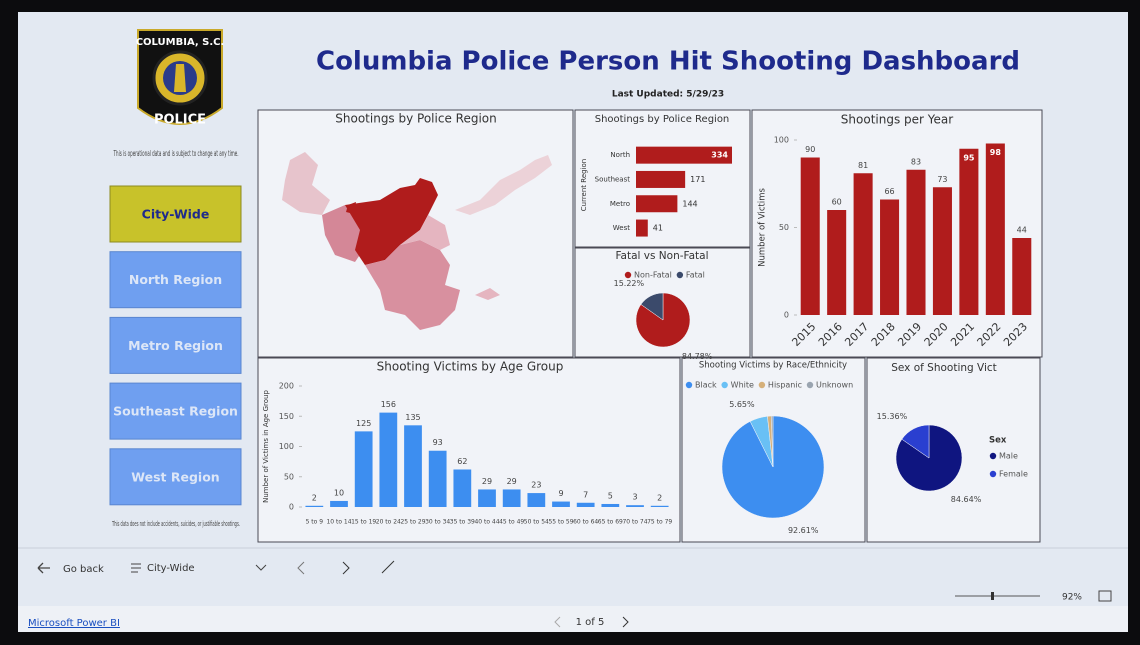 Image resolution: width=1140 pixels, height=645 pixels. I want to click on chart-title: Shootings per Year, so click(897, 120).